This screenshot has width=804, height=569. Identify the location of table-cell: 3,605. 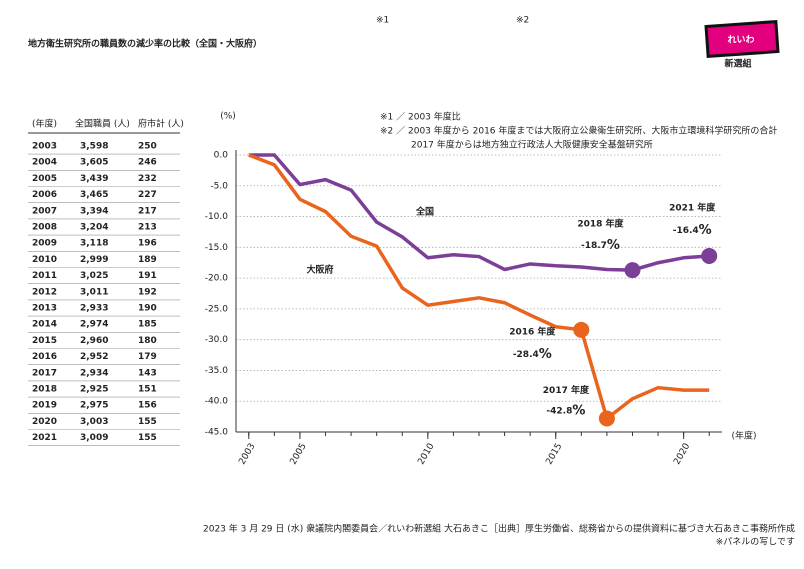
(94, 163).